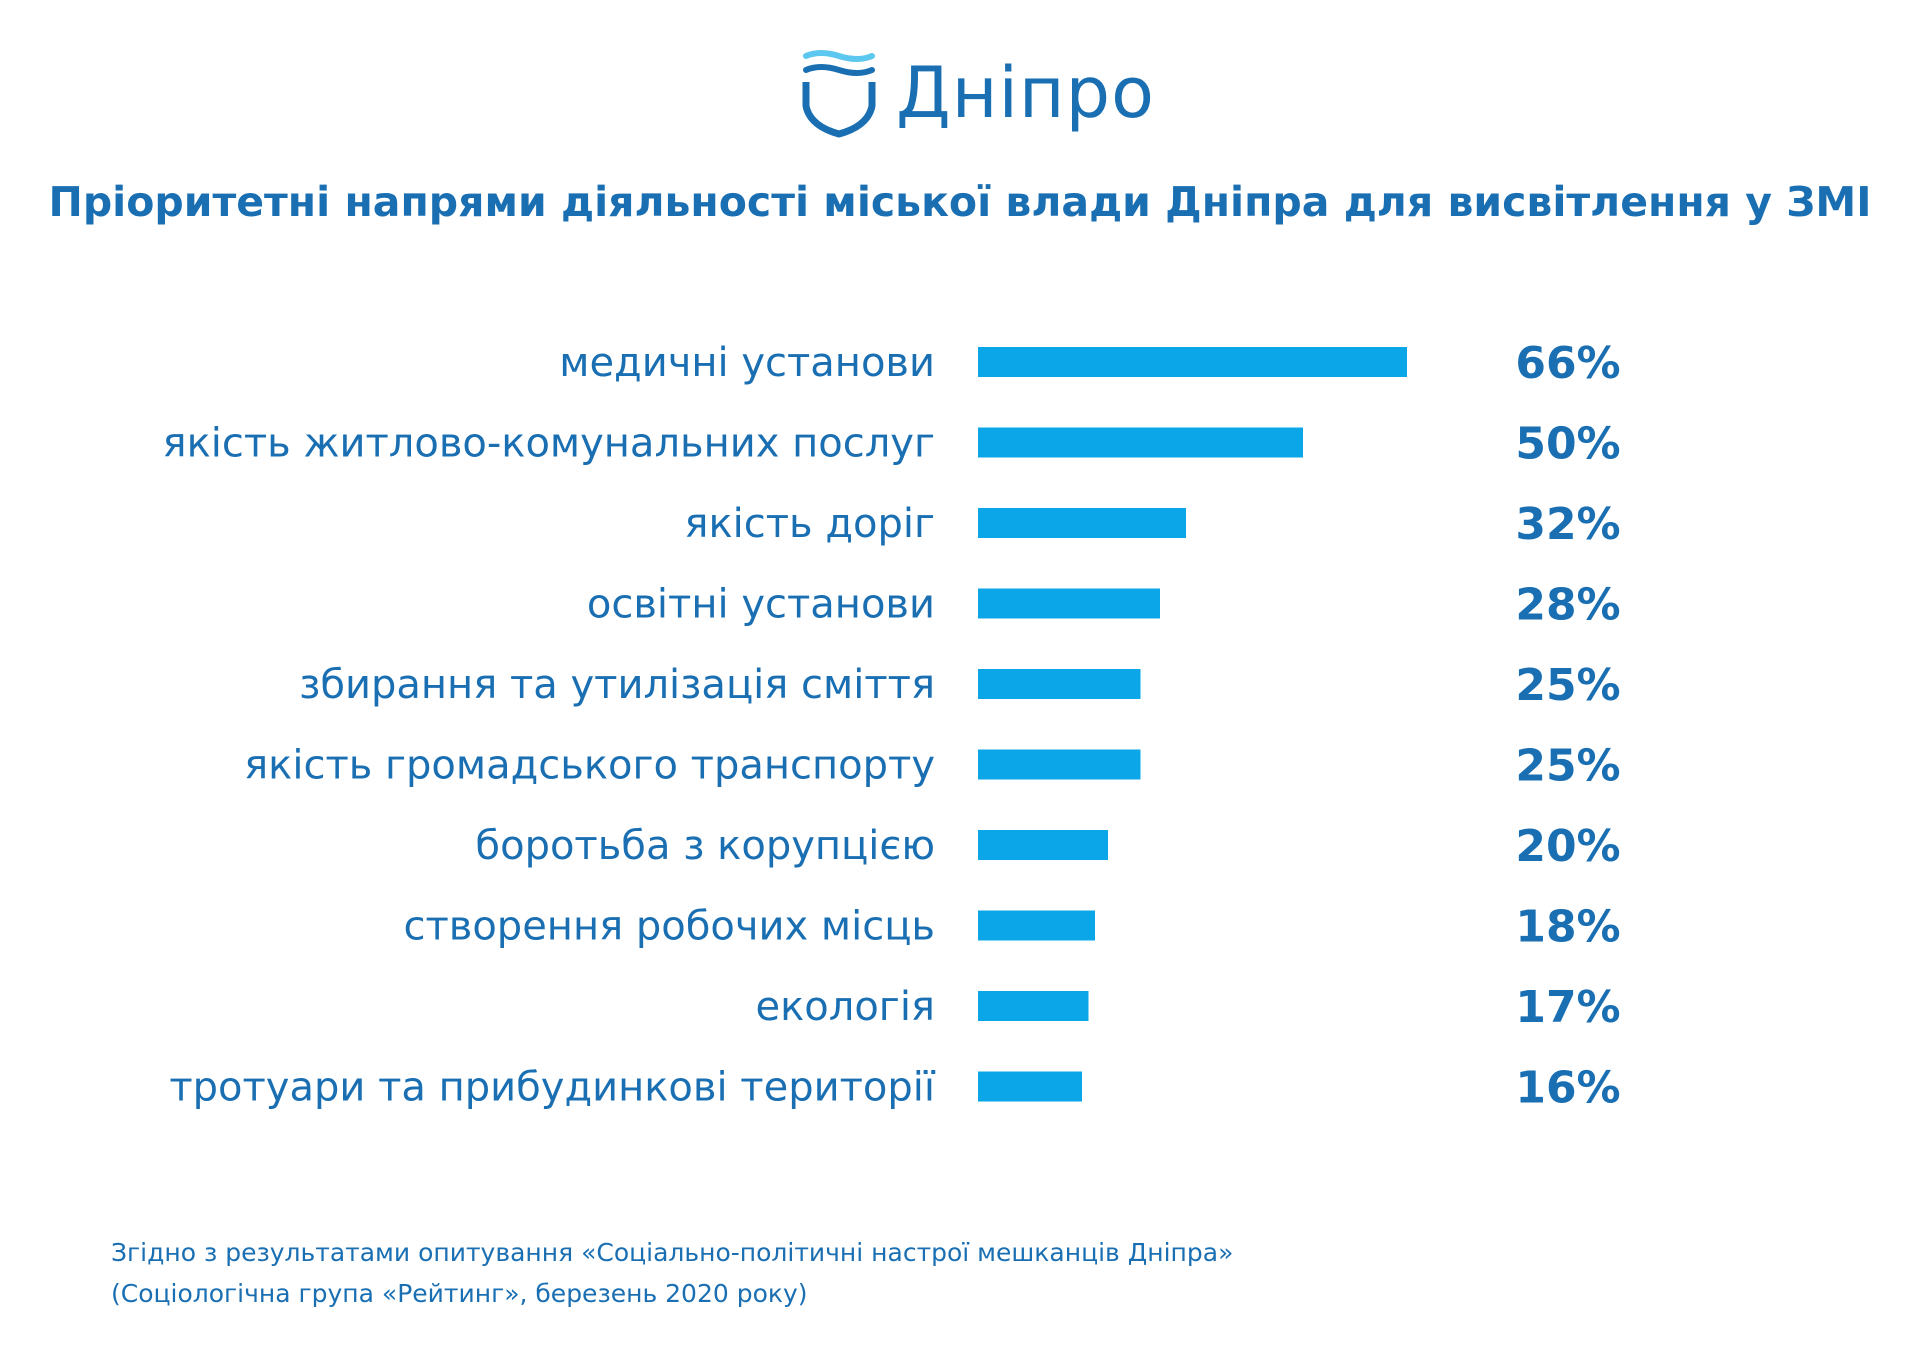  I want to click on category-label: освітні установи, so click(761, 605).